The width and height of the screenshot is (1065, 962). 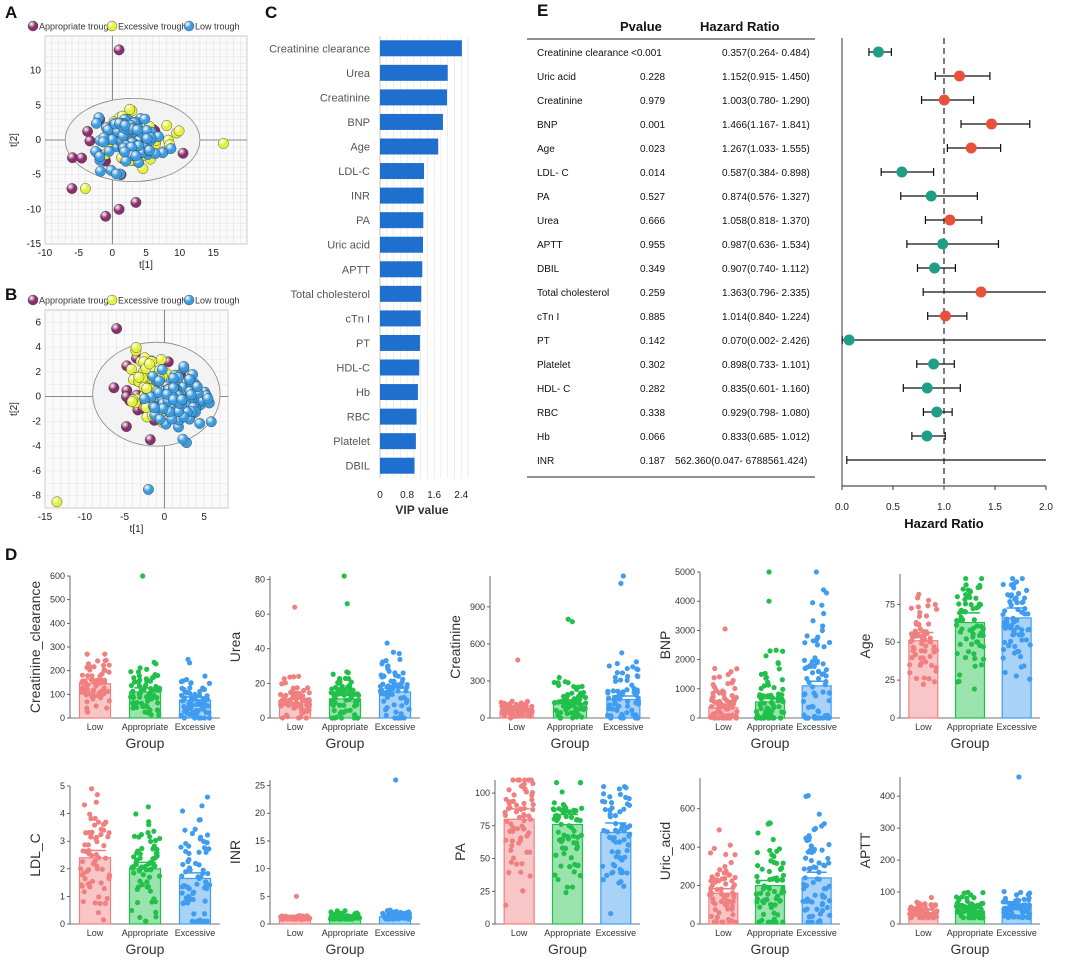 What do you see at coordinates (214, 253) in the screenshot?
I see `x-tick-label: 15` at bounding box center [214, 253].